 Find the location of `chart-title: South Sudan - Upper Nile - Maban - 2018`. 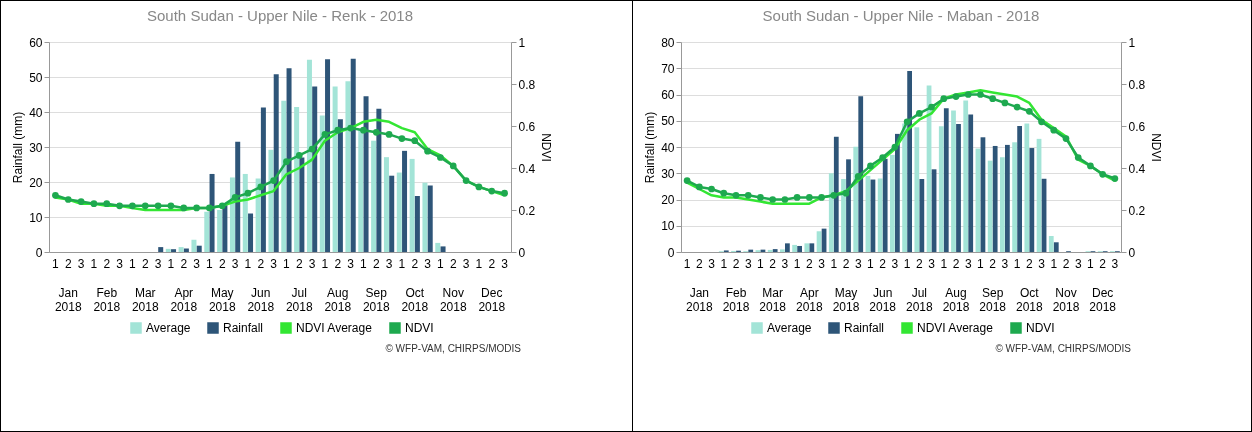

chart-title: South Sudan - Upper Nile - Maban - 2018 is located at coordinates (901, 15).